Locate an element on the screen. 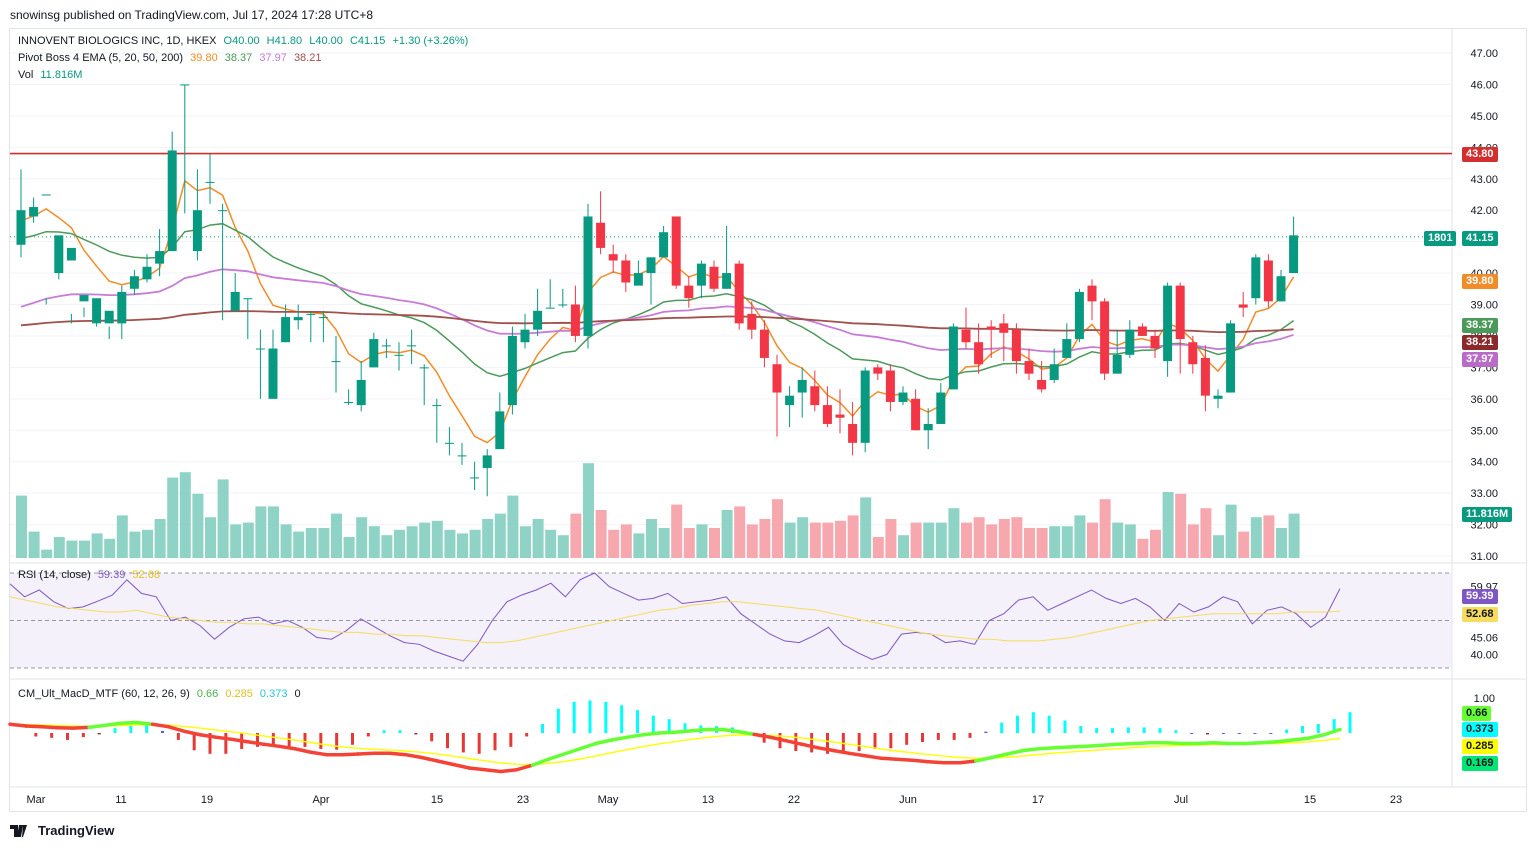 The width and height of the screenshot is (1536, 849). ema20-tag: 38.37 is located at coordinates (1480, 325).